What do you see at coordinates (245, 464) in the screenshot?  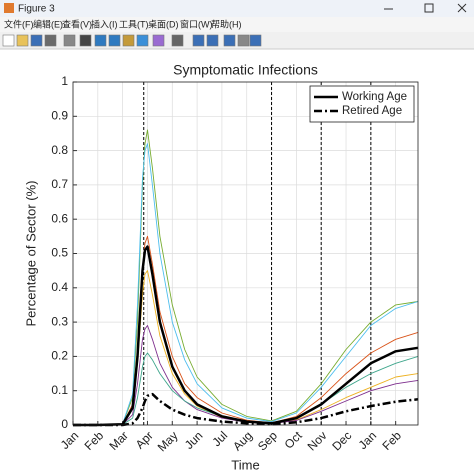 I see `x-axis-label: Time` at bounding box center [245, 464].